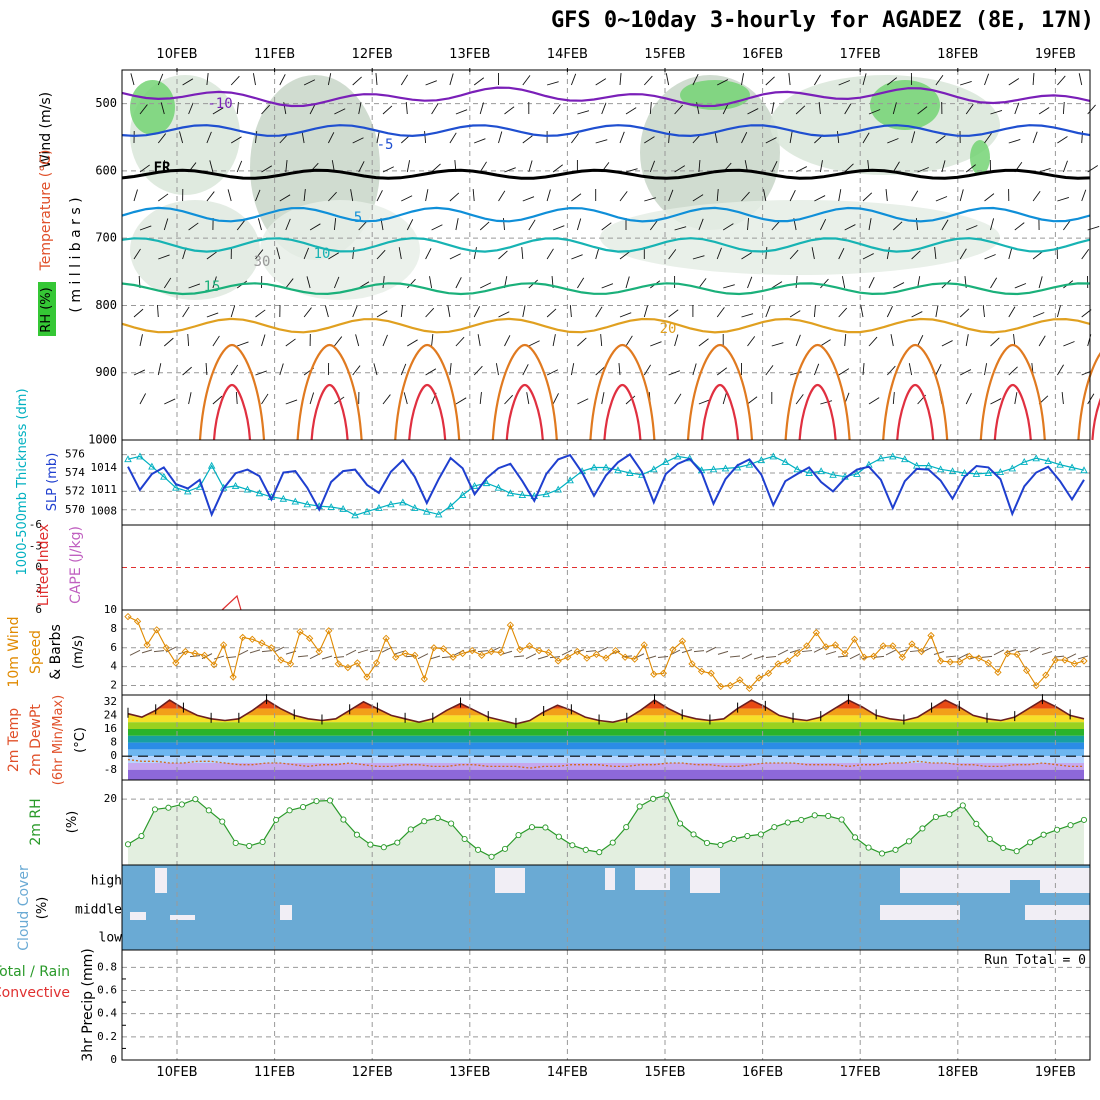 The width and height of the screenshot is (1100, 1100). What do you see at coordinates (469, 54) in the screenshot?
I see `top-date-label: 13FEB` at bounding box center [469, 54].